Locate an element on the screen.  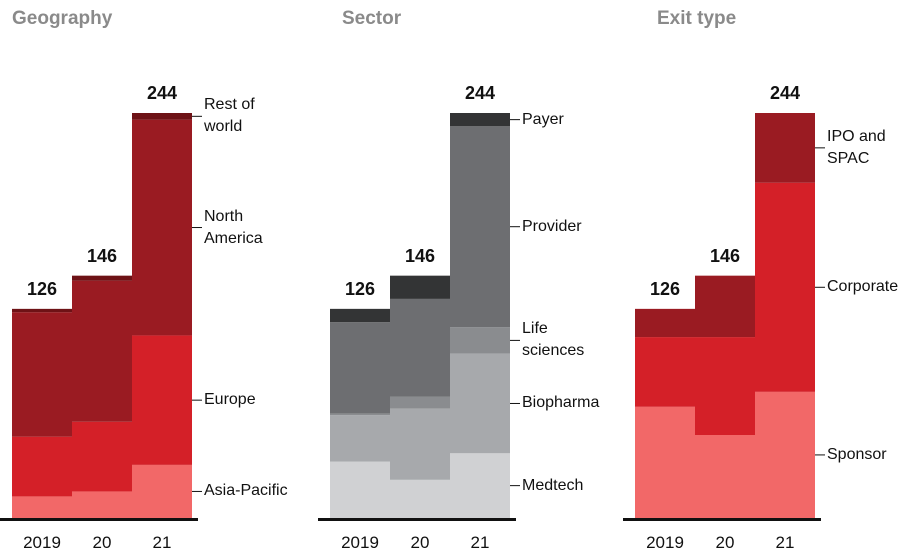
panel-title: Sector is located at coordinates (372, 18).